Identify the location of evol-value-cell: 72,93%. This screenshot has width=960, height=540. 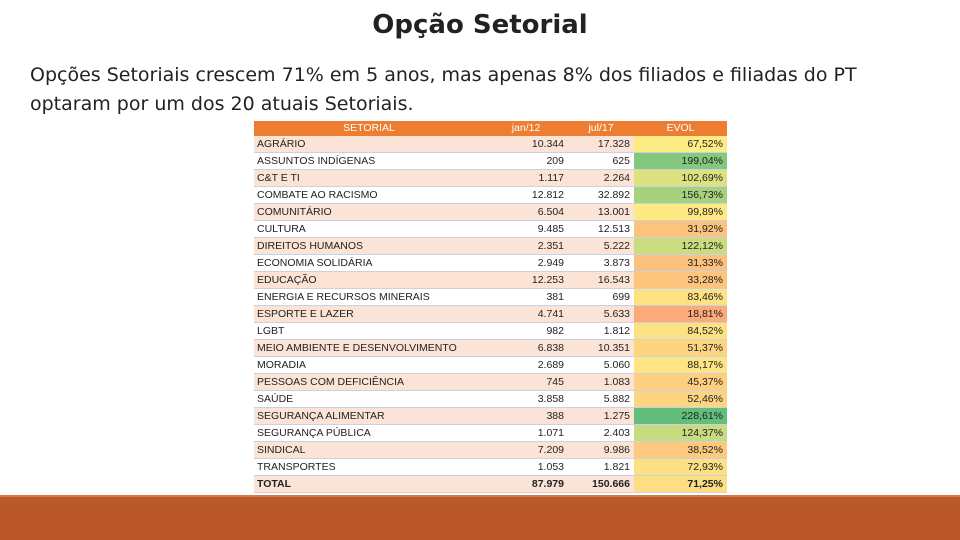
(680, 467).